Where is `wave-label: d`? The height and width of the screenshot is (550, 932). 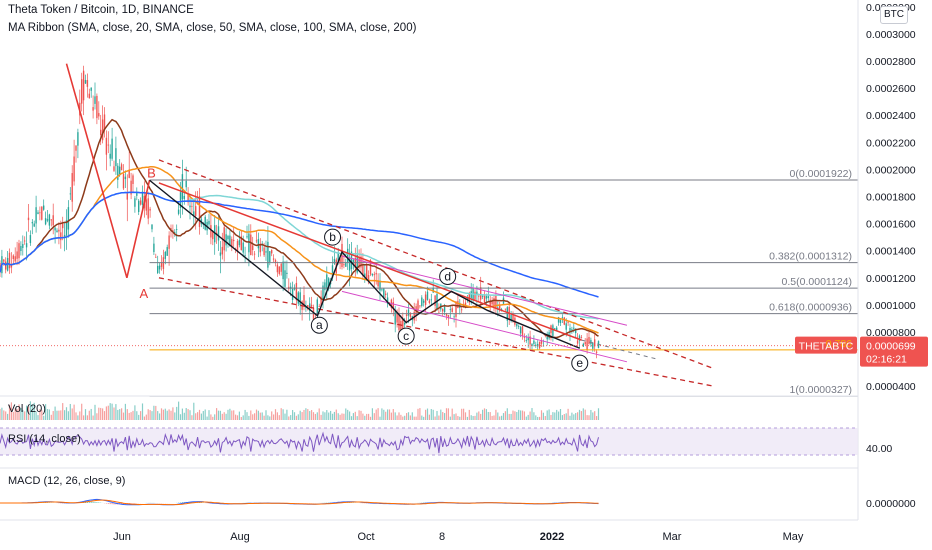 wave-label: d is located at coordinates (447, 276).